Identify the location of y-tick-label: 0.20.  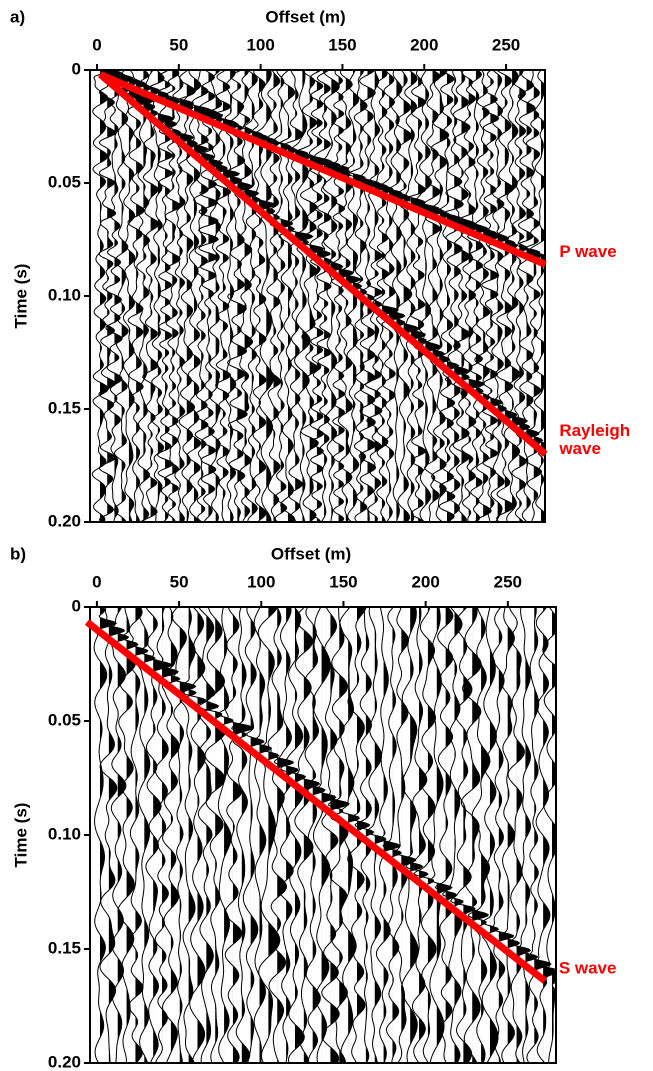
(64, 520).